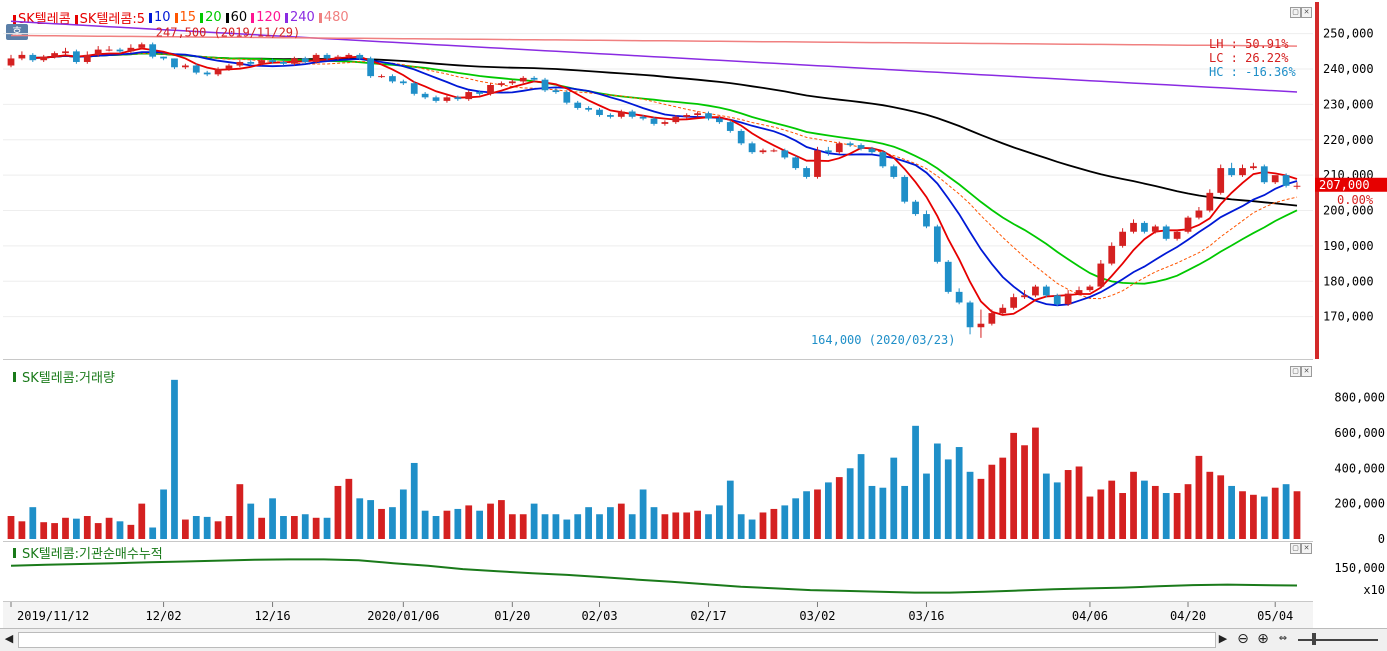 The image size is (1387, 651). I want to click on scroll-right-icon: ▶, so click(1223, 638).